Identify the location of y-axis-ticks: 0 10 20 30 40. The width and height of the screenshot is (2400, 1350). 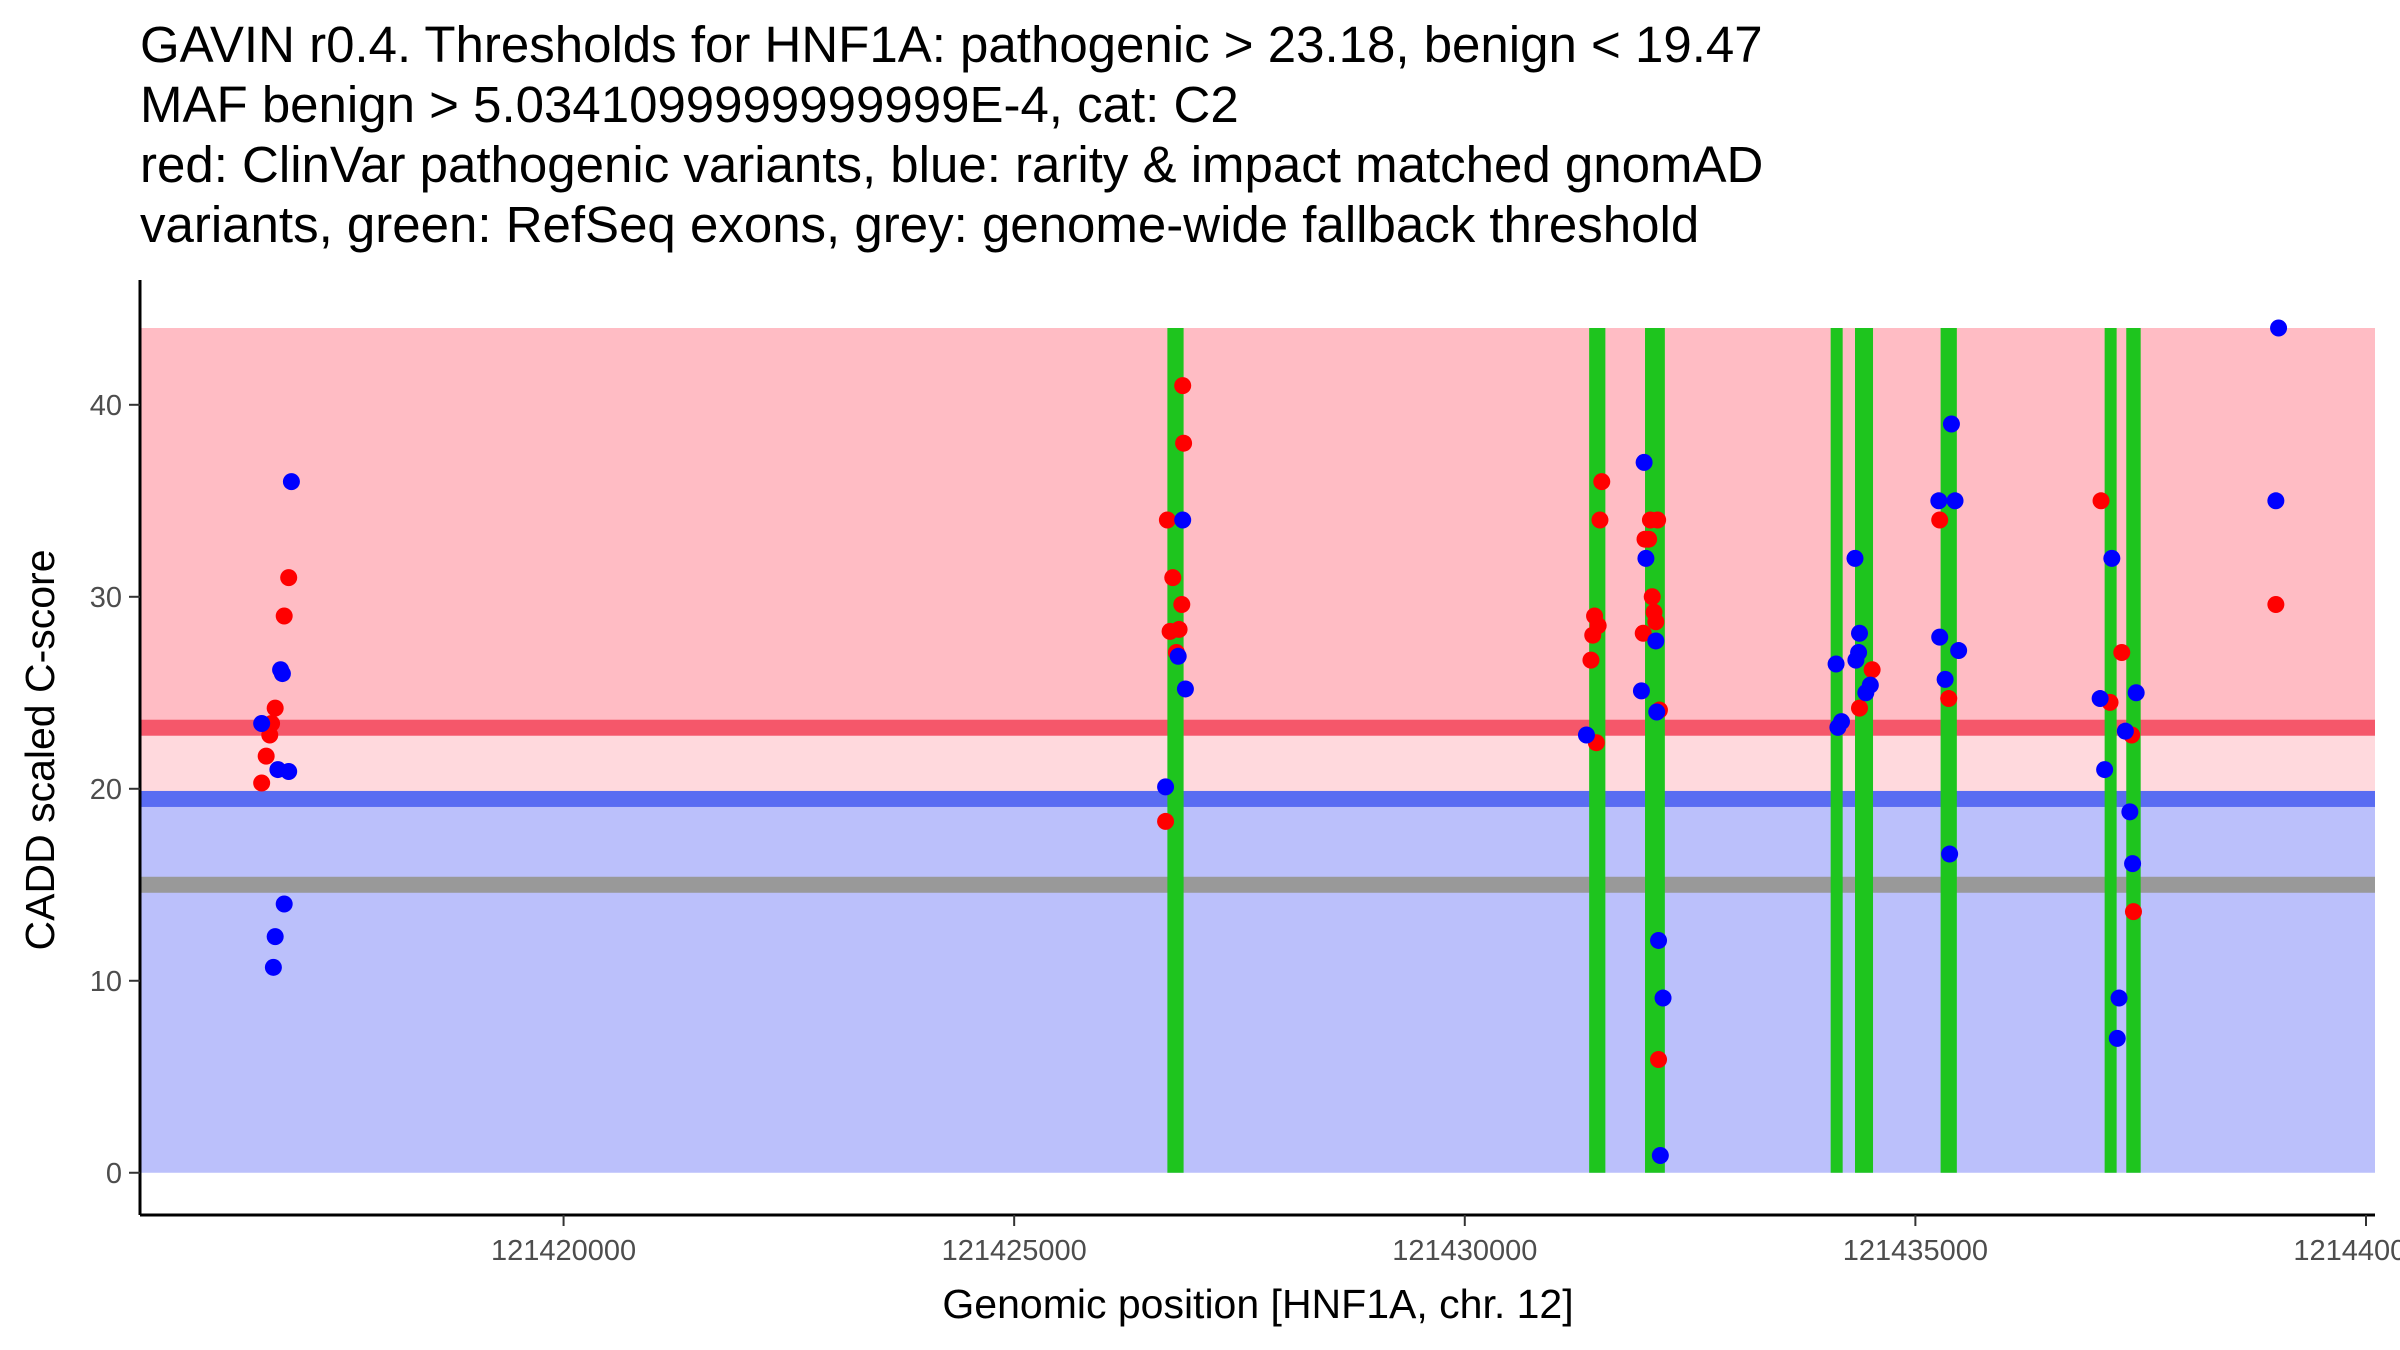
(115, 790).